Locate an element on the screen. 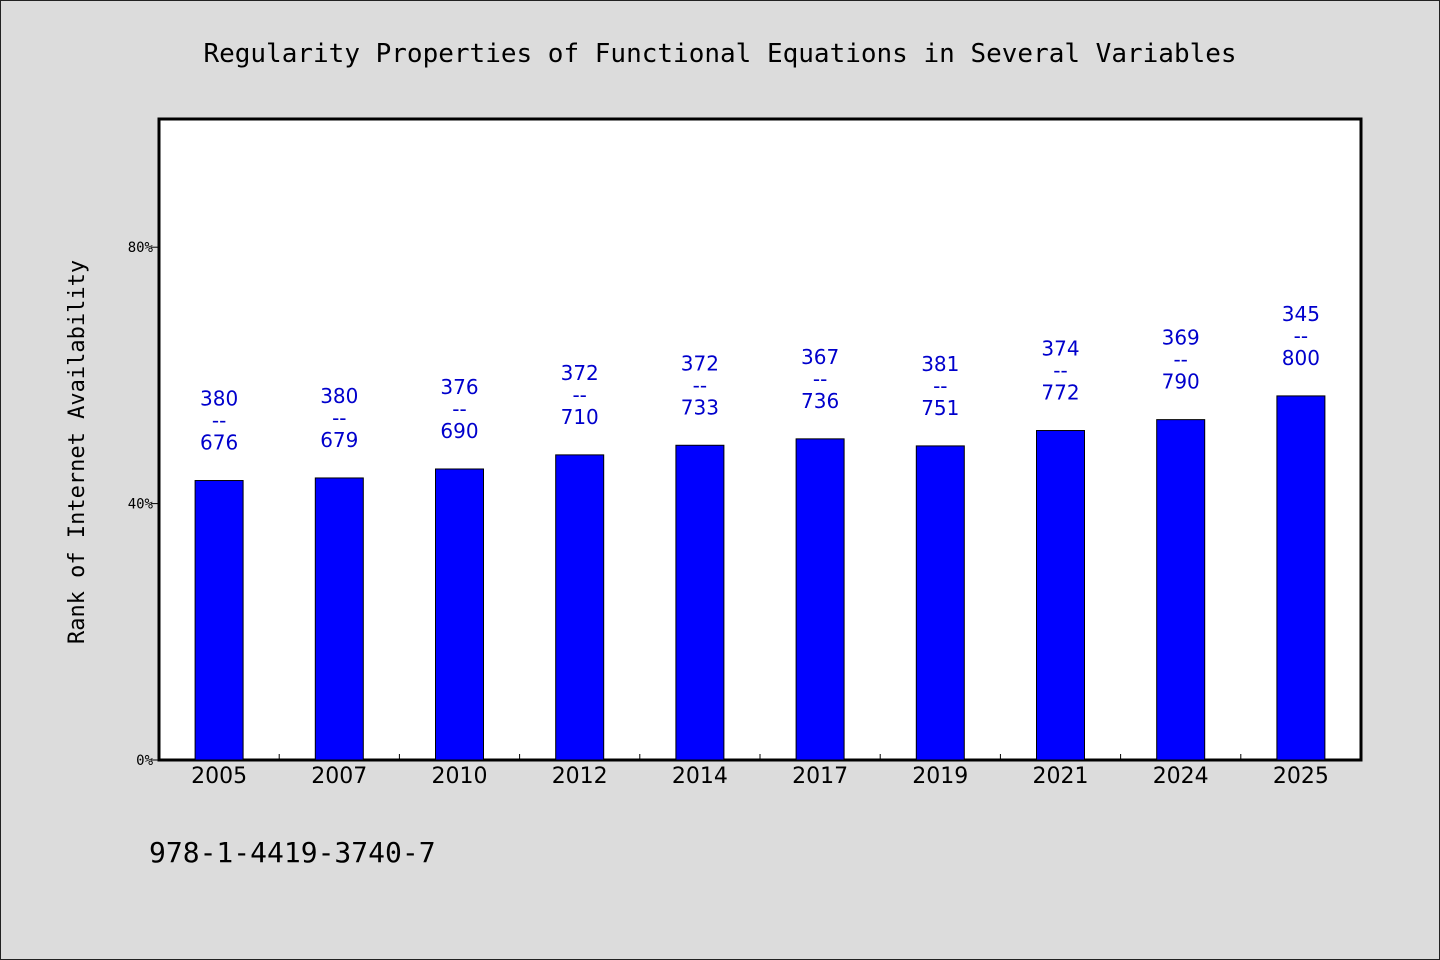  y-tick-label: 40% is located at coordinates (141, 505).